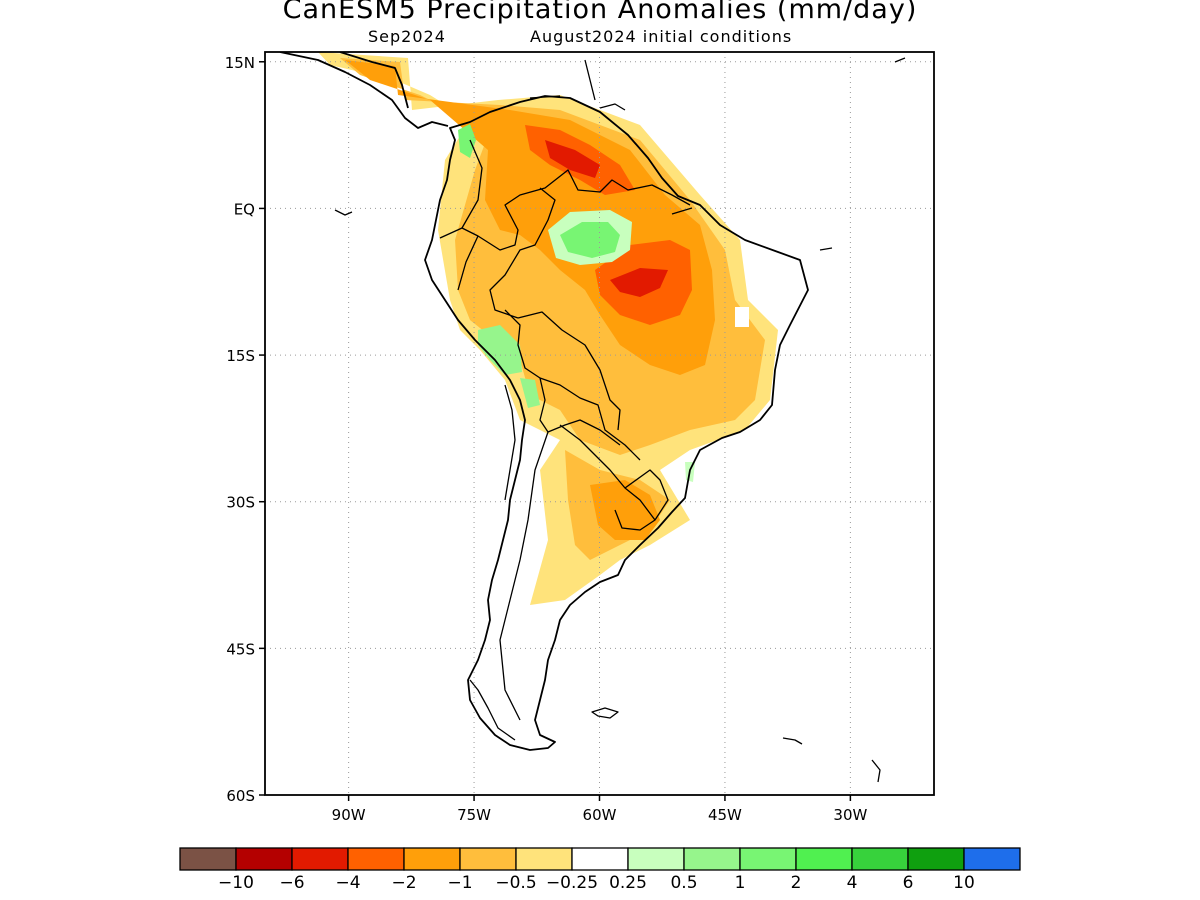  I want to click on falkland-islands, so click(605, 713).